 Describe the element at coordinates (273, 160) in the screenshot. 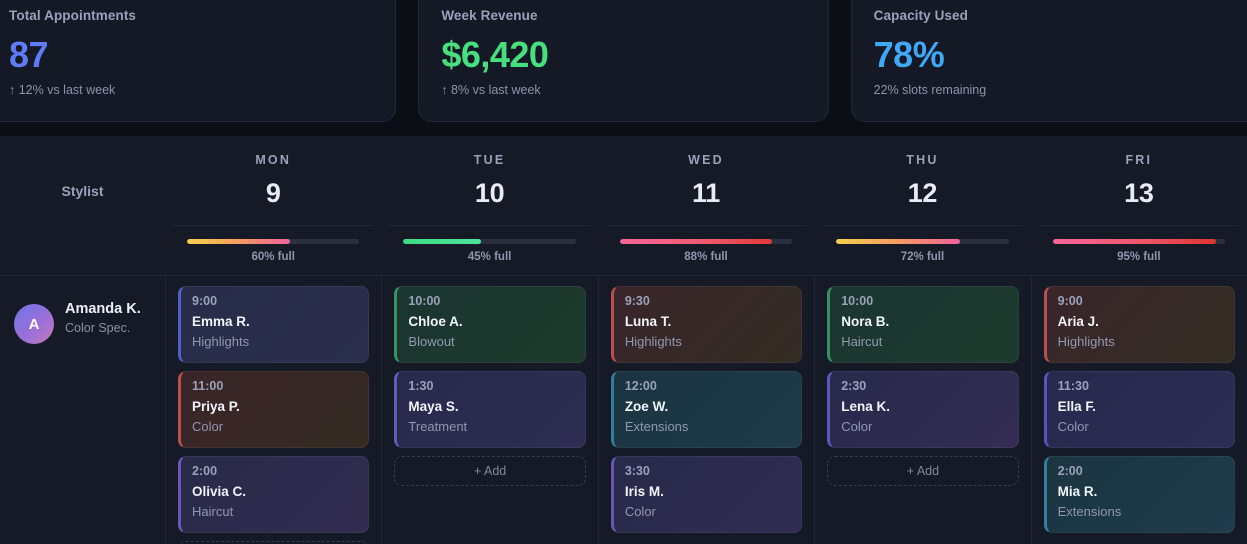

I see `day-name: MON` at that location.